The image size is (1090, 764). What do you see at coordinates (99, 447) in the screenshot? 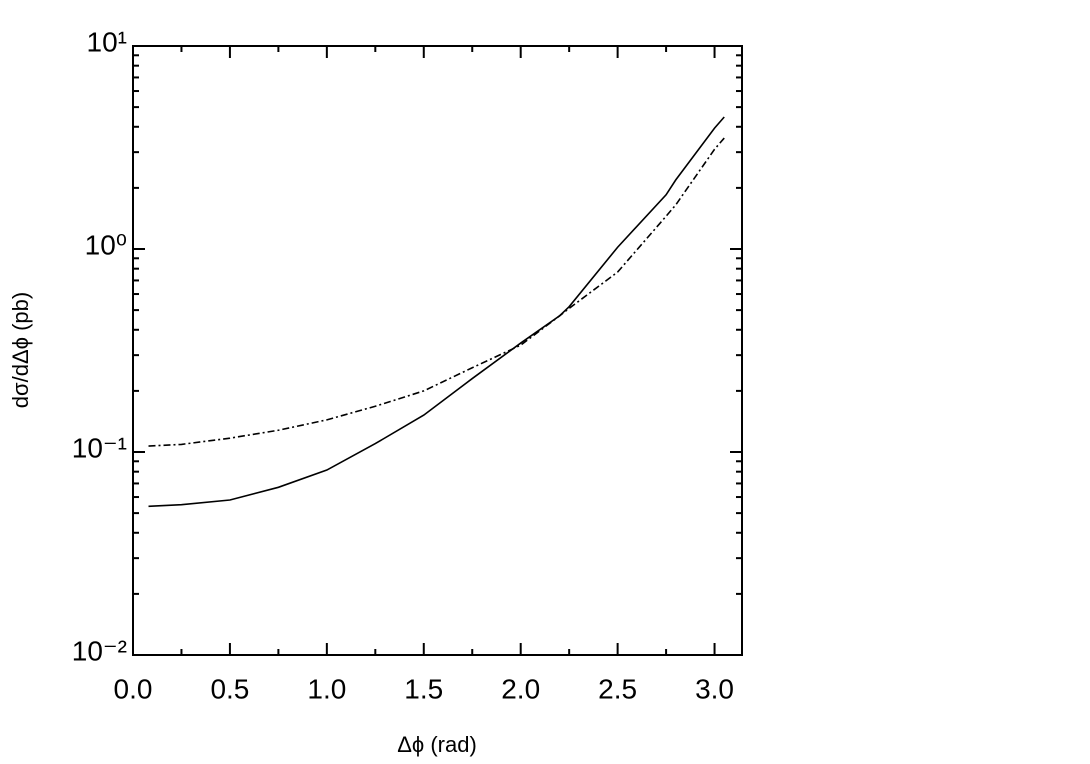
I see `y-tick-label: 10⁻¹` at bounding box center [99, 447].